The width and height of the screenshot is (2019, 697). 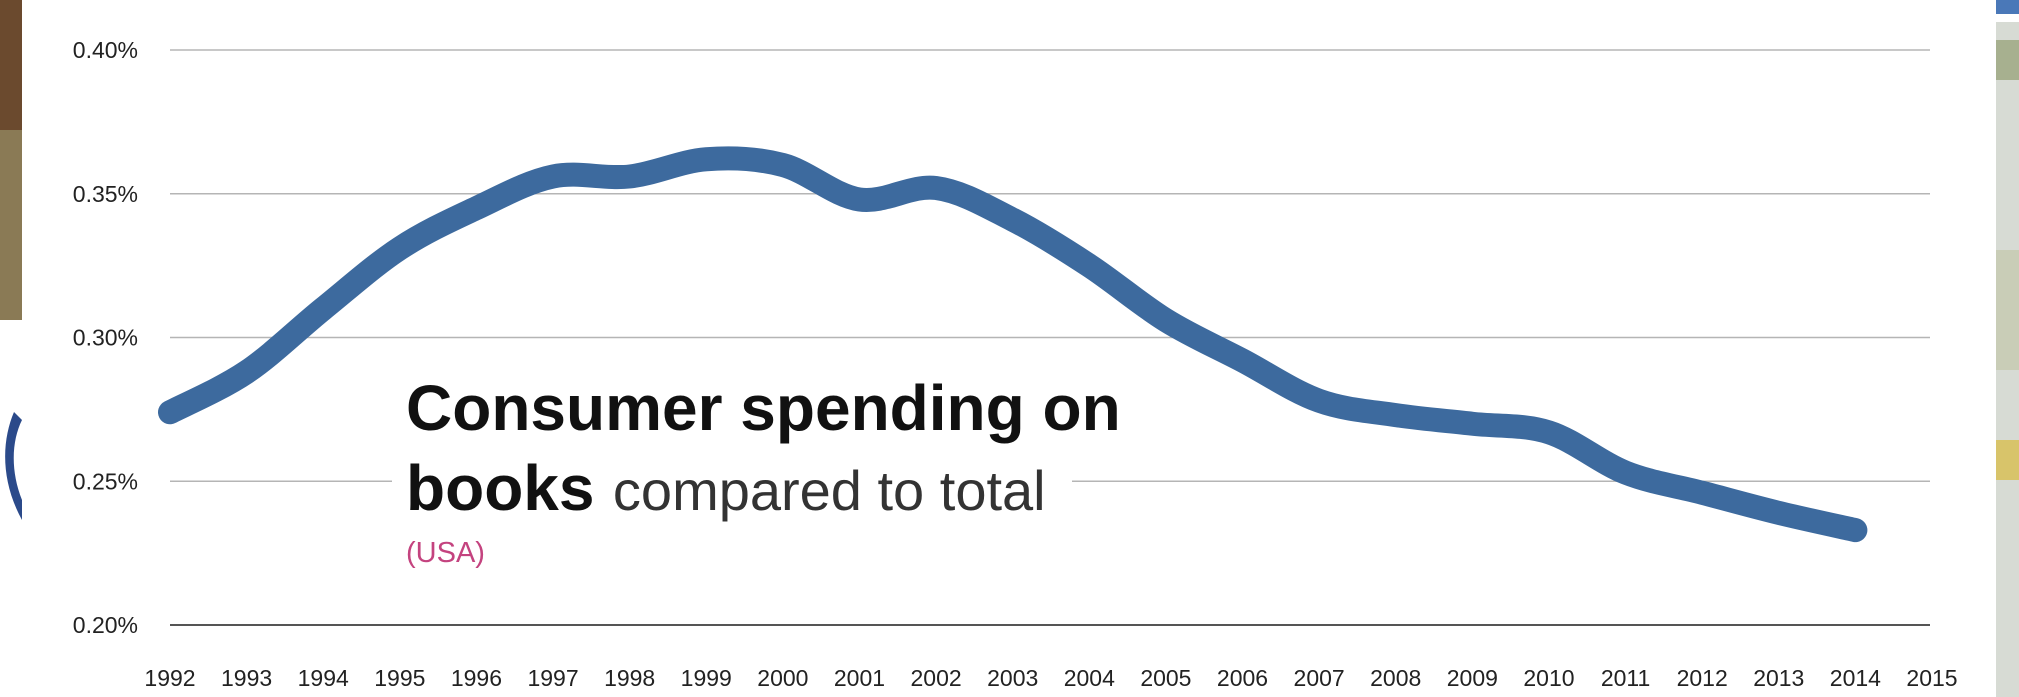 I want to click on y-tick-label: 0.20%, so click(x=105, y=625).